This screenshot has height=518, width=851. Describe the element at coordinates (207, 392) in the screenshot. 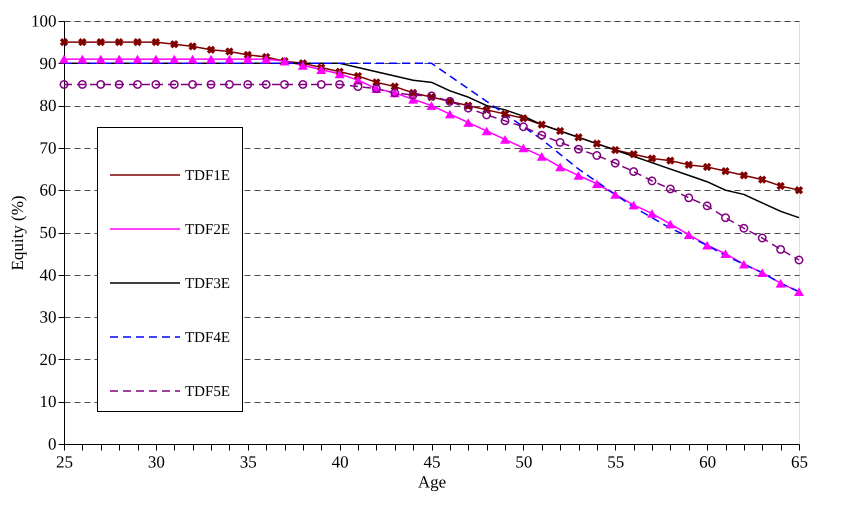

I see `legend-label: TDF5E` at that location.